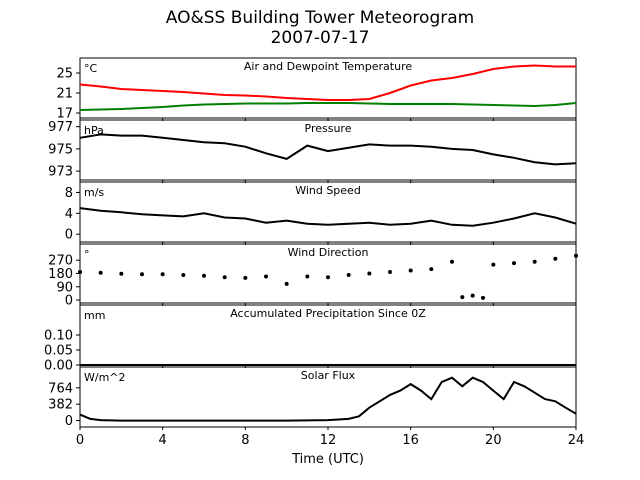 The height and width of the screenshot is (480, 640). I want to click on panel-unit: m/s, so click(94, 192).